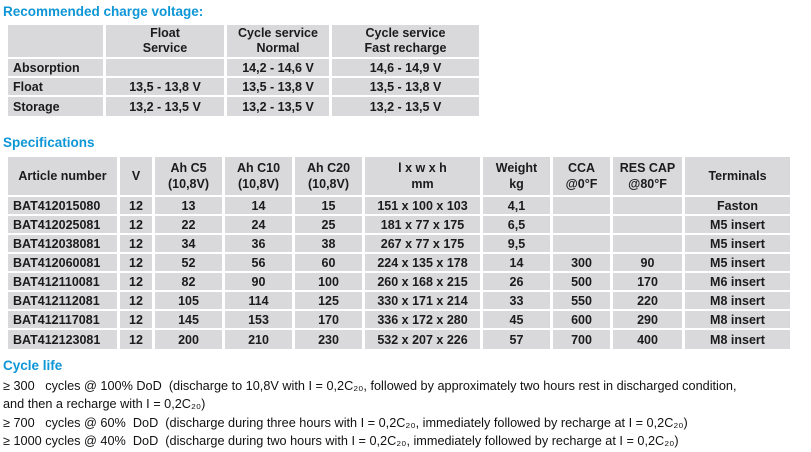  What do you see at coordinates (64, 225) in the screenshot?
I see `article-number-cell: BAT412025081` at bounding box center [64, 225].